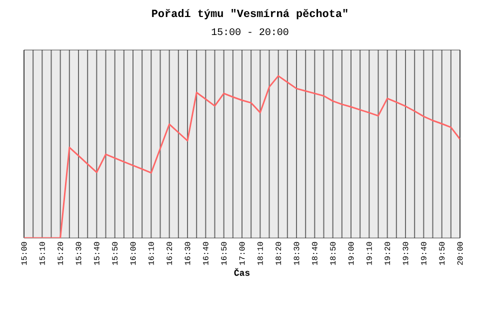  What do you see at coordinates (242, 272) in the screenshot?
I see `x-axis-title: Čas` at bounding box center [242, 272].